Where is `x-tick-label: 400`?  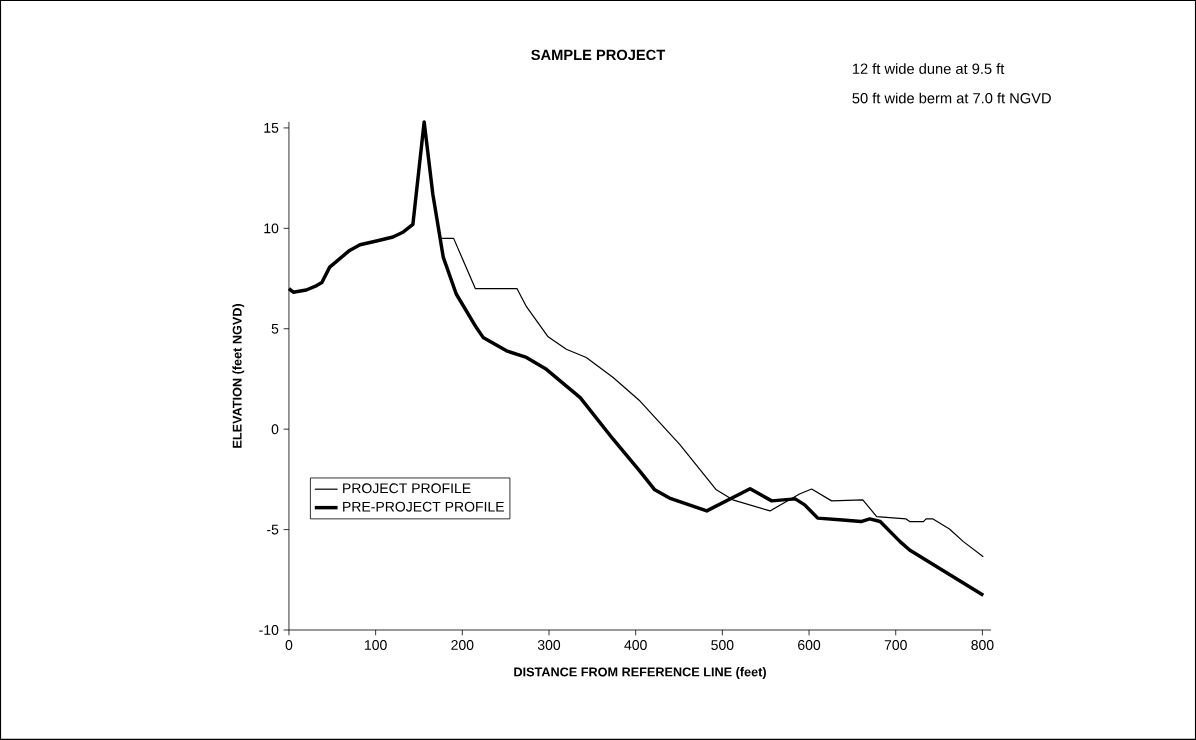 x-tick-label: 400 is located at coordinates (635, 645).